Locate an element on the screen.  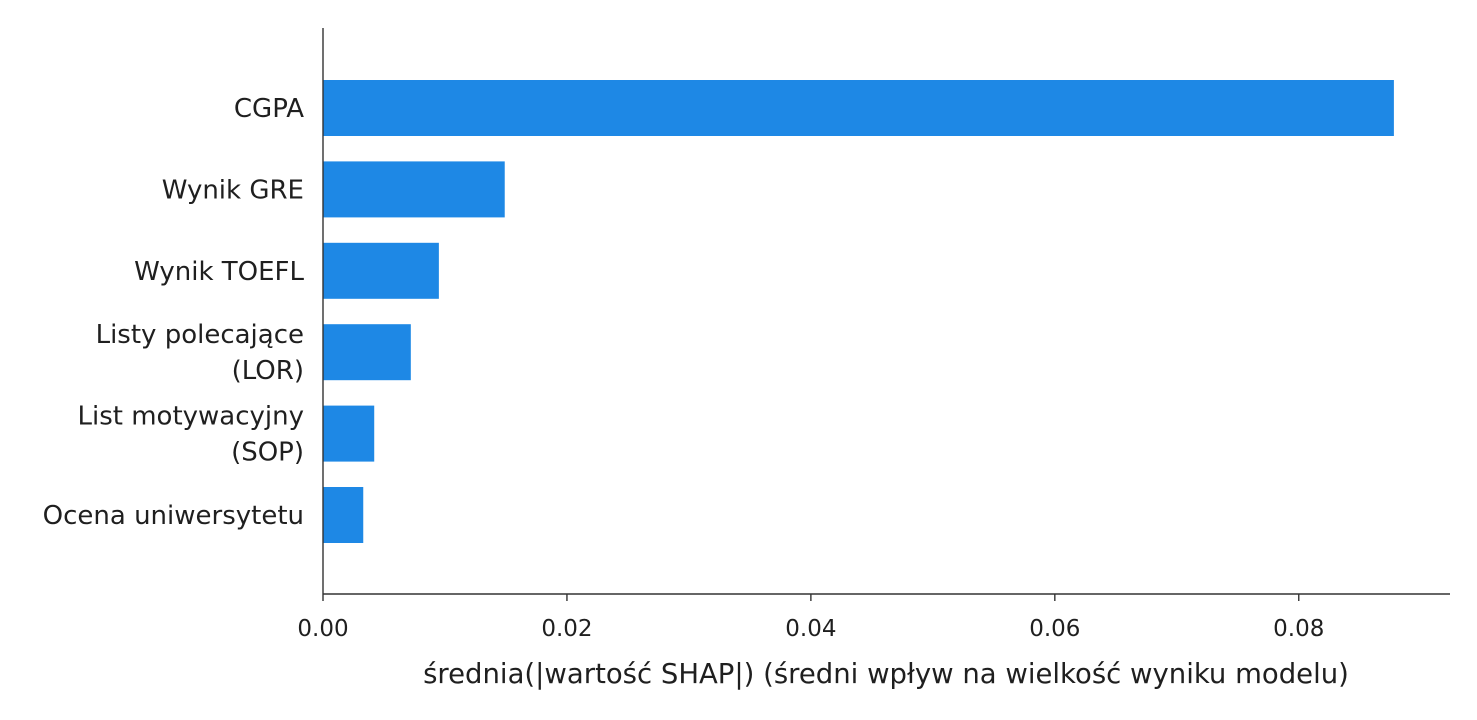
category-label-line: Listy polecające is located at coordinates (200, 335).